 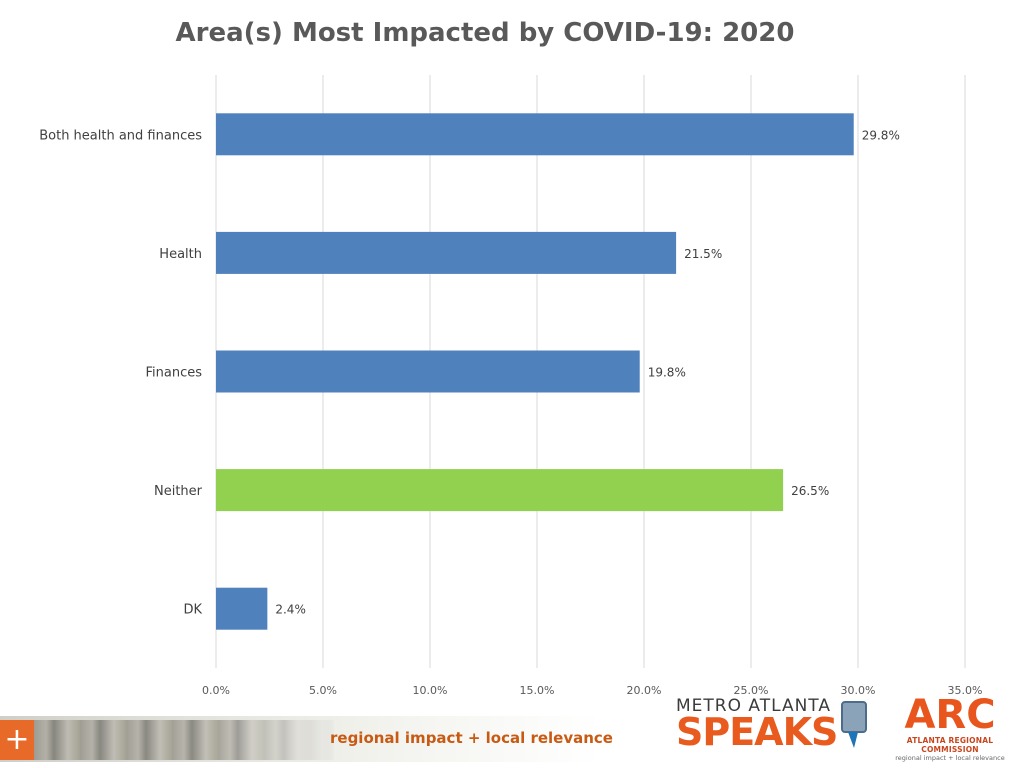 What do you see at coordinates (753, 706) in the screenshot?
I see `logo-metro-atlanta-text: METRO ATLANTA` at bounding box center [753, 706].